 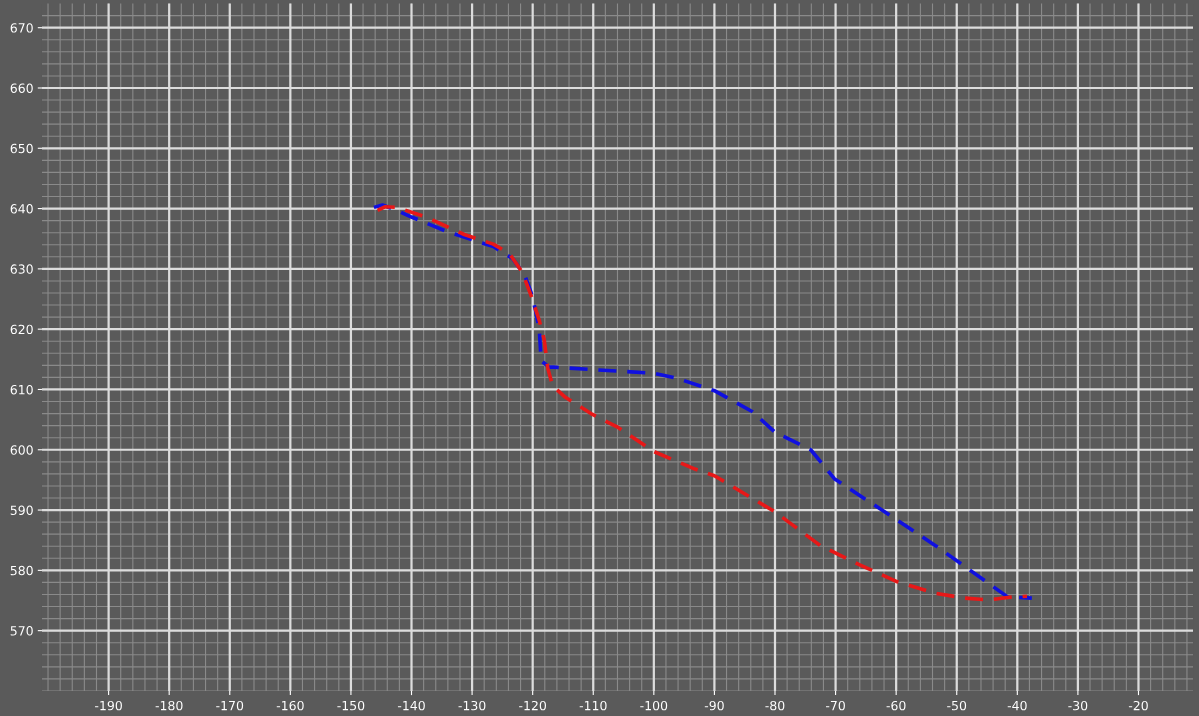 What do you see at coordinates (411, 705) in the screenshot?
I see `x-tick-label: -140` at bounding box center [411, 705].